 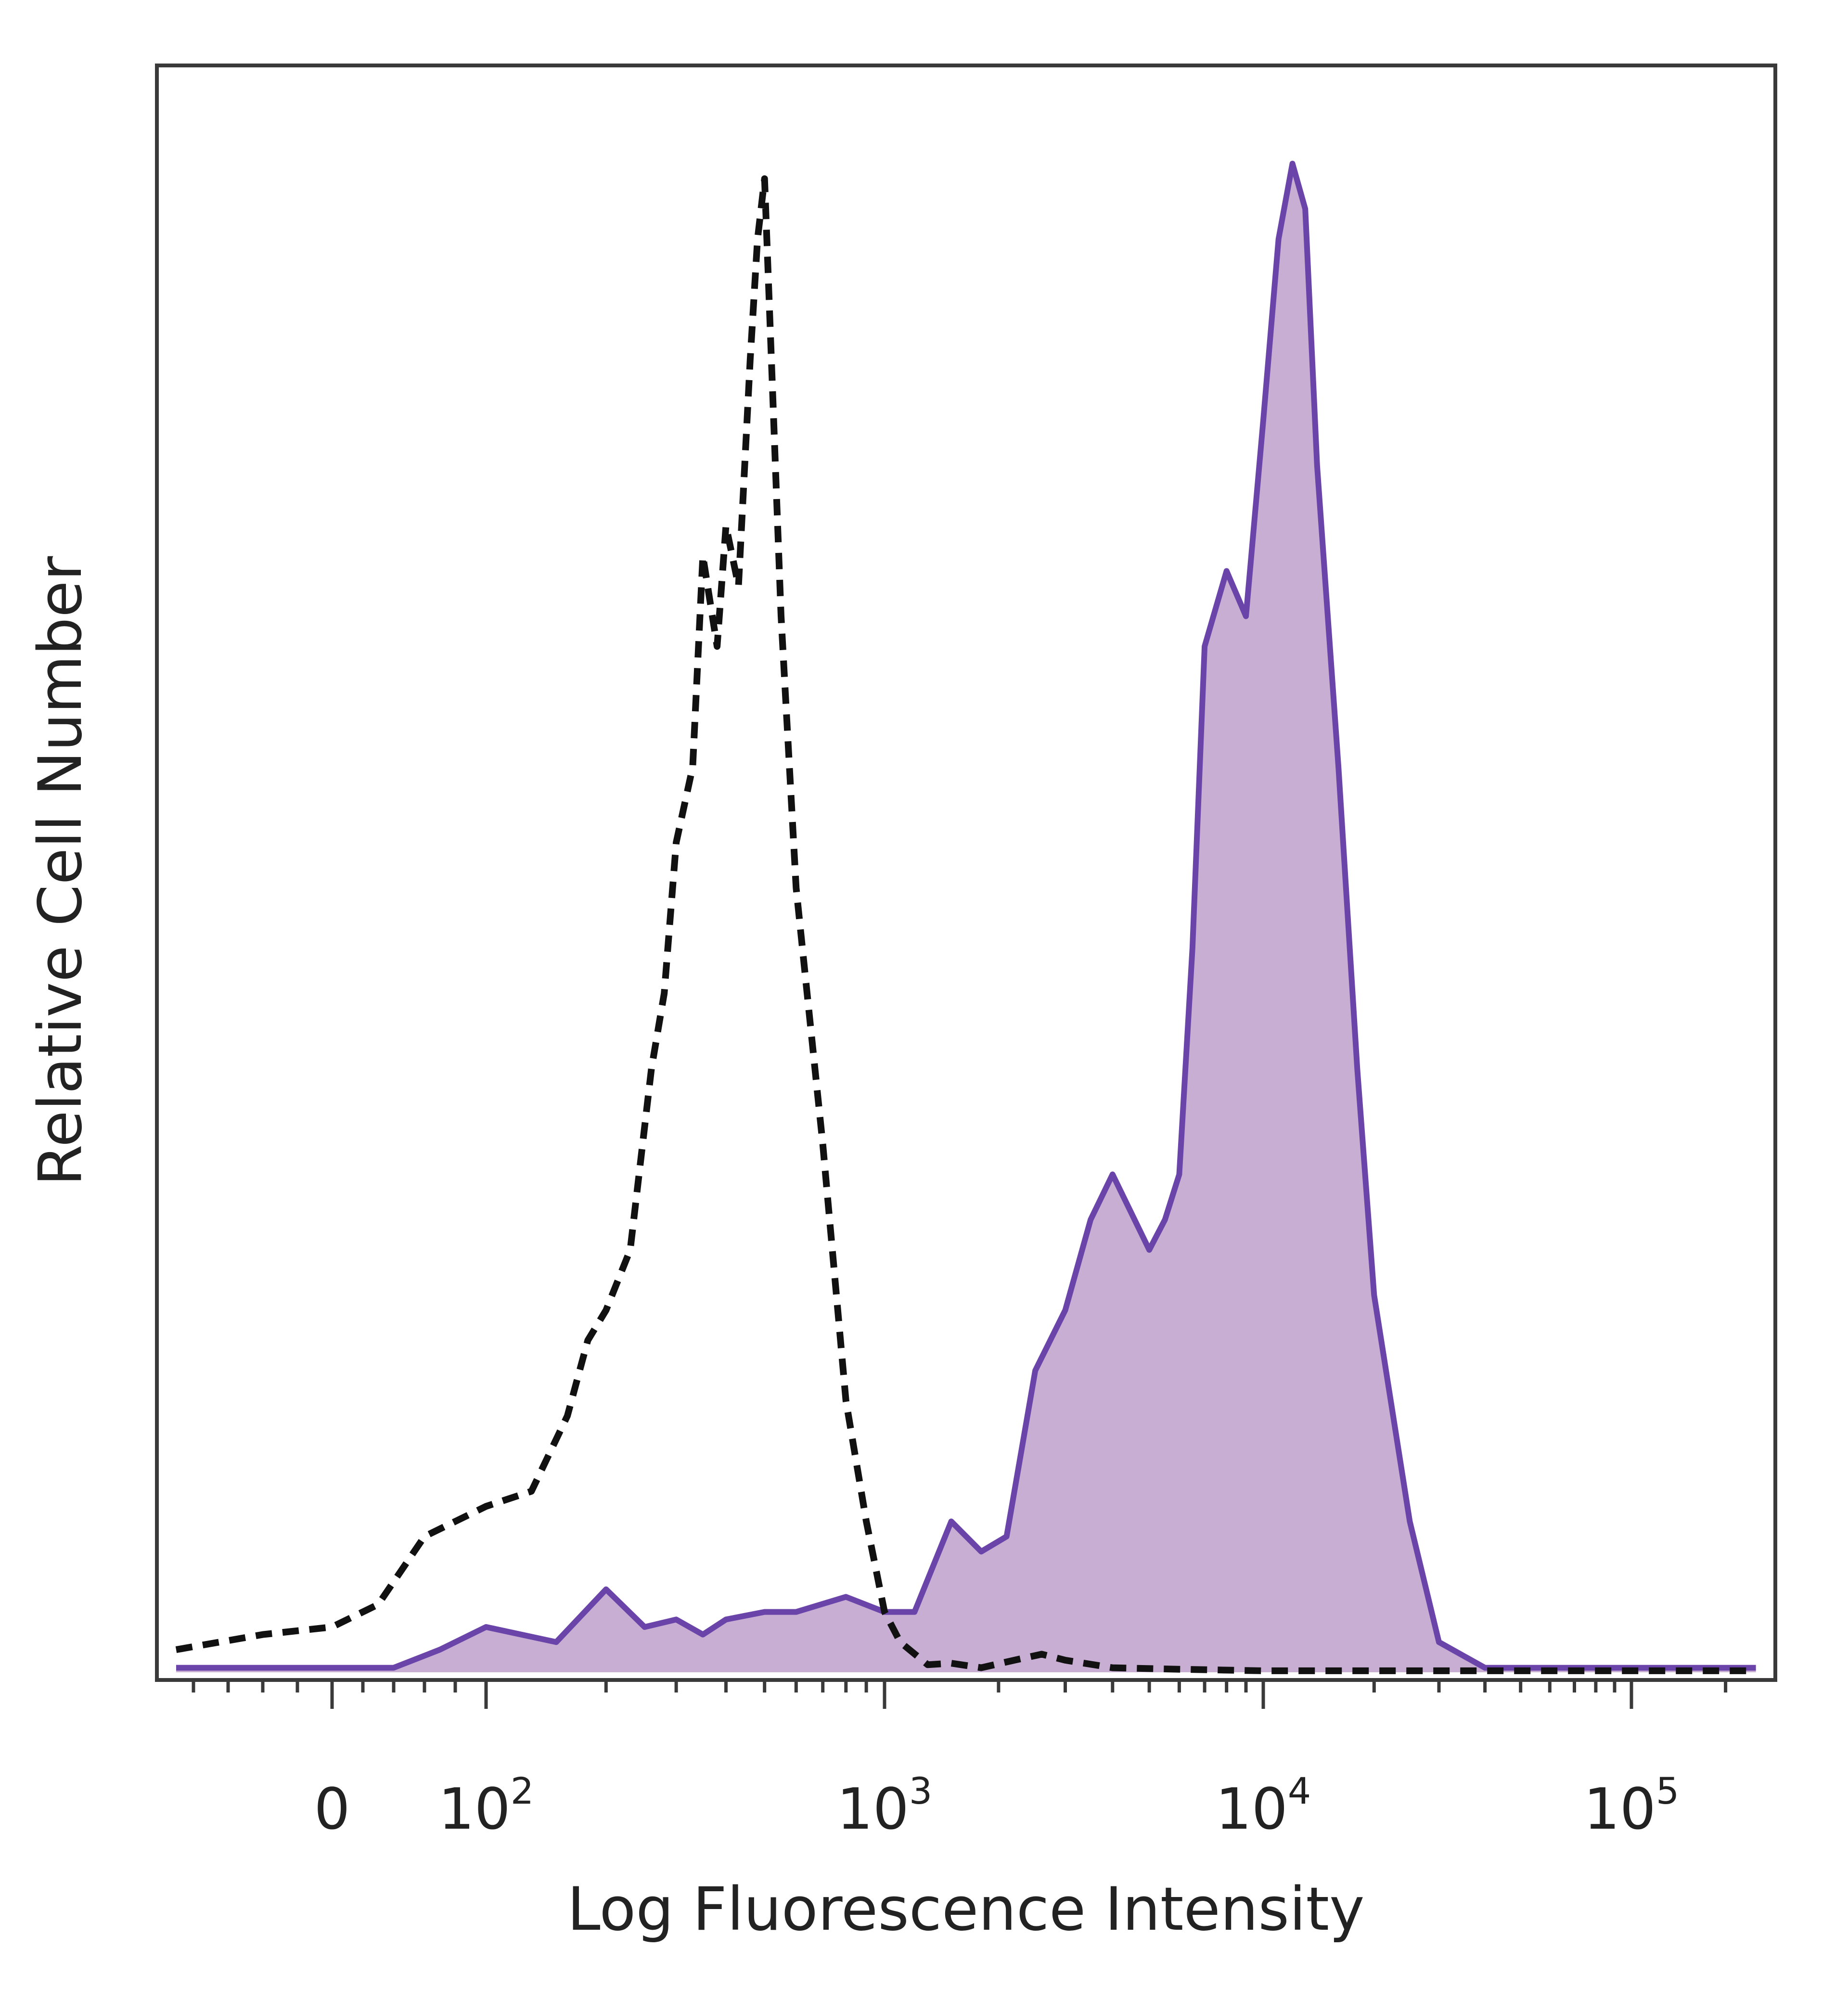 I want to click on x-tick-label-base: 0, so click(x=332, y=1809).